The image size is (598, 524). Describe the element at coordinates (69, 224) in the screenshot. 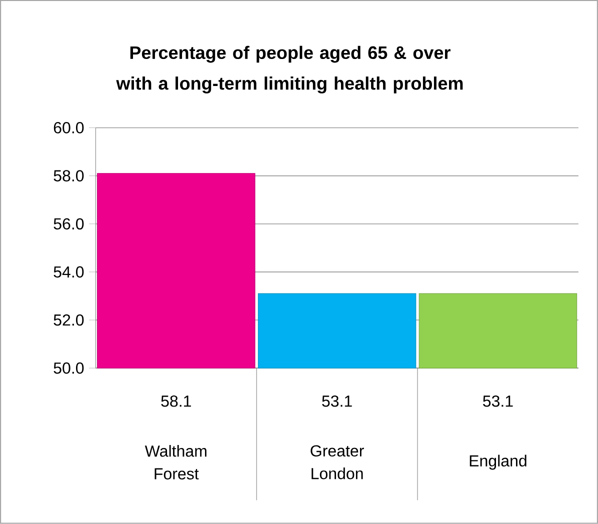

I see `y-tick-label: 56.0` at that location.